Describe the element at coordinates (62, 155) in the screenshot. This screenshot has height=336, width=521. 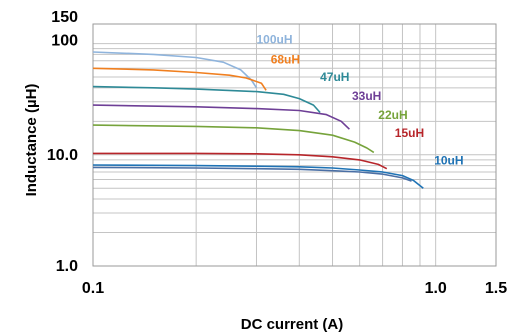
I see `y-tick-label: 10.0` at that location.